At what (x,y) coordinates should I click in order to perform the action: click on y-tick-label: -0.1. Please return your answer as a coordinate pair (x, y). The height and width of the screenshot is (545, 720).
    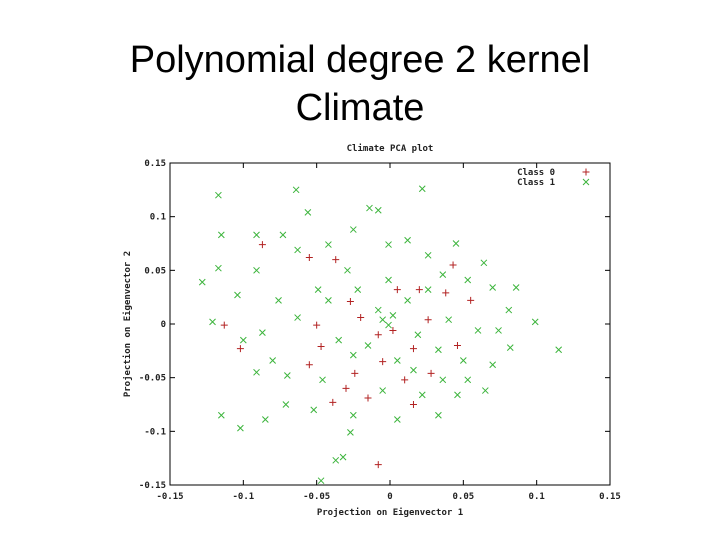
    Looking at the image, I should click on (155, 432).